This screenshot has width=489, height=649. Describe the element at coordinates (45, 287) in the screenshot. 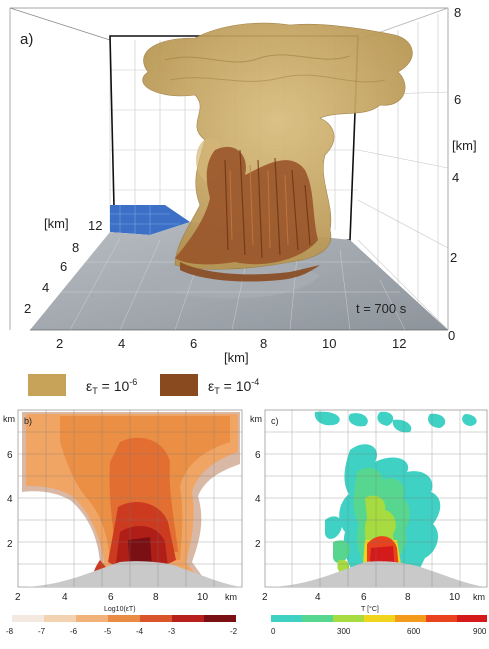

I see `y-tick: 4` at that location.